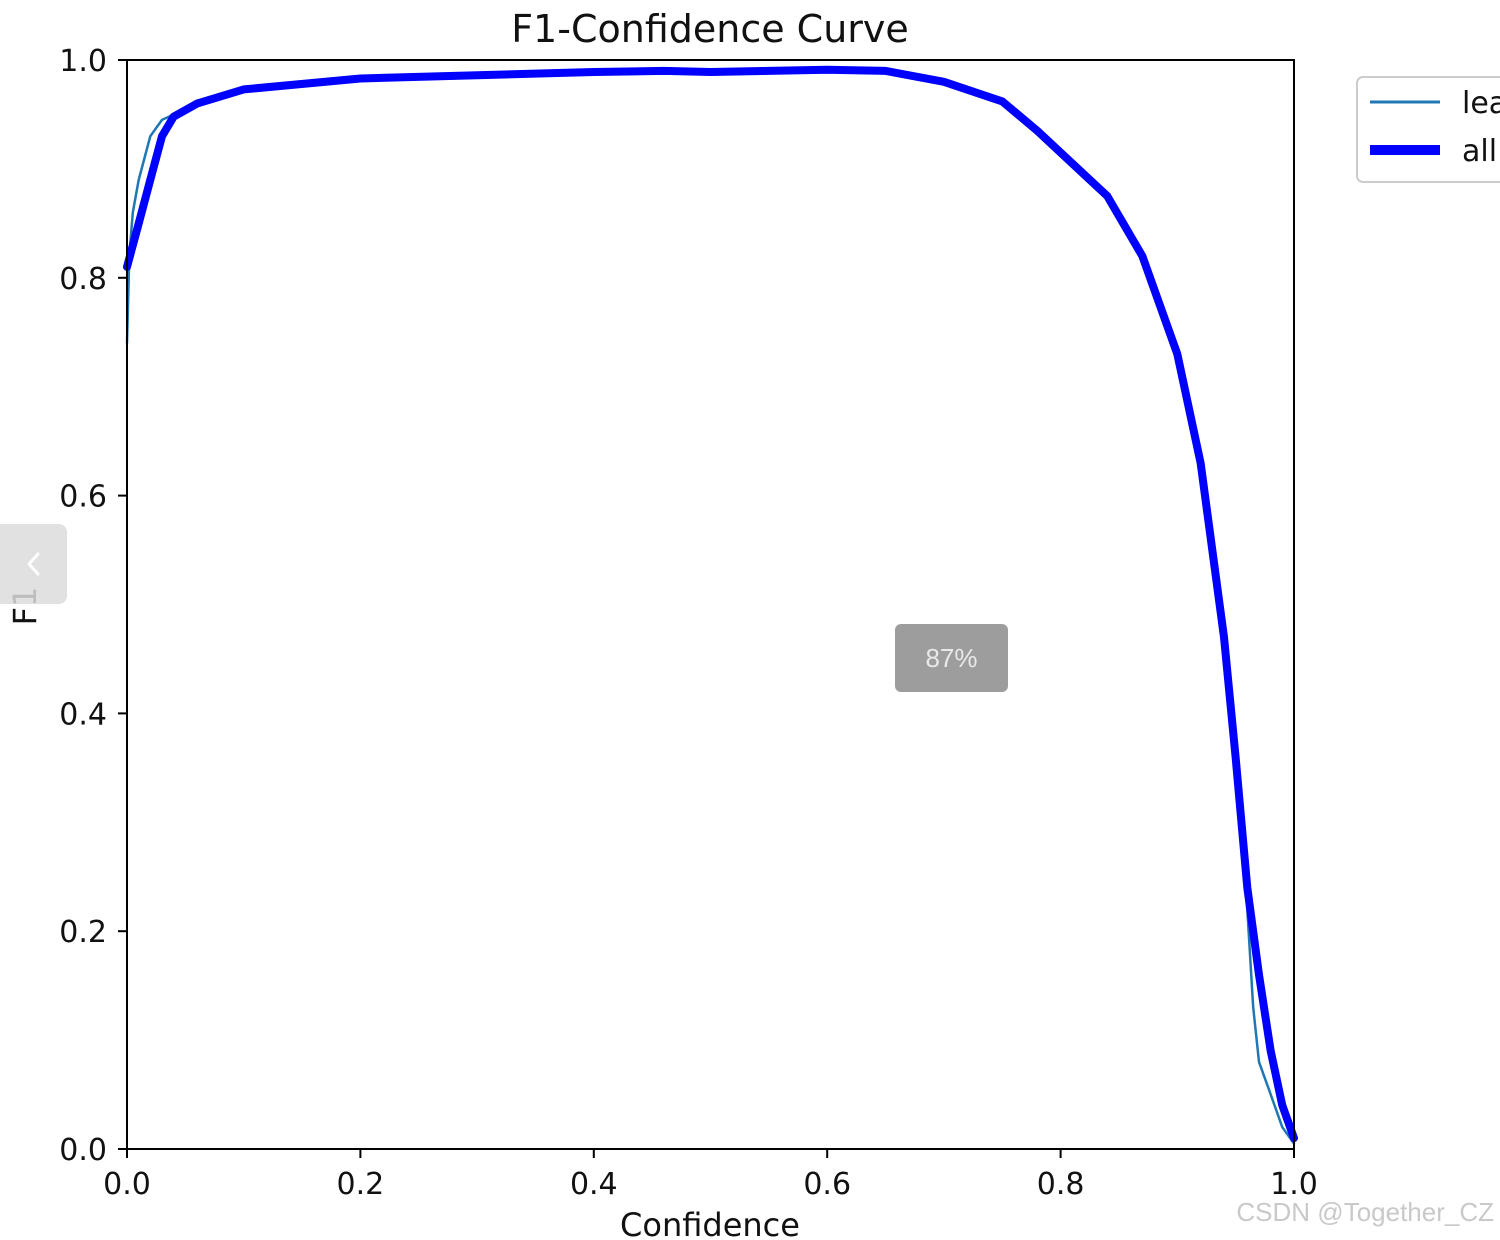  Describe the element at coordinates (1061, 1184) in the screenshot. I see `x-tick-label: 0.8` at that location.